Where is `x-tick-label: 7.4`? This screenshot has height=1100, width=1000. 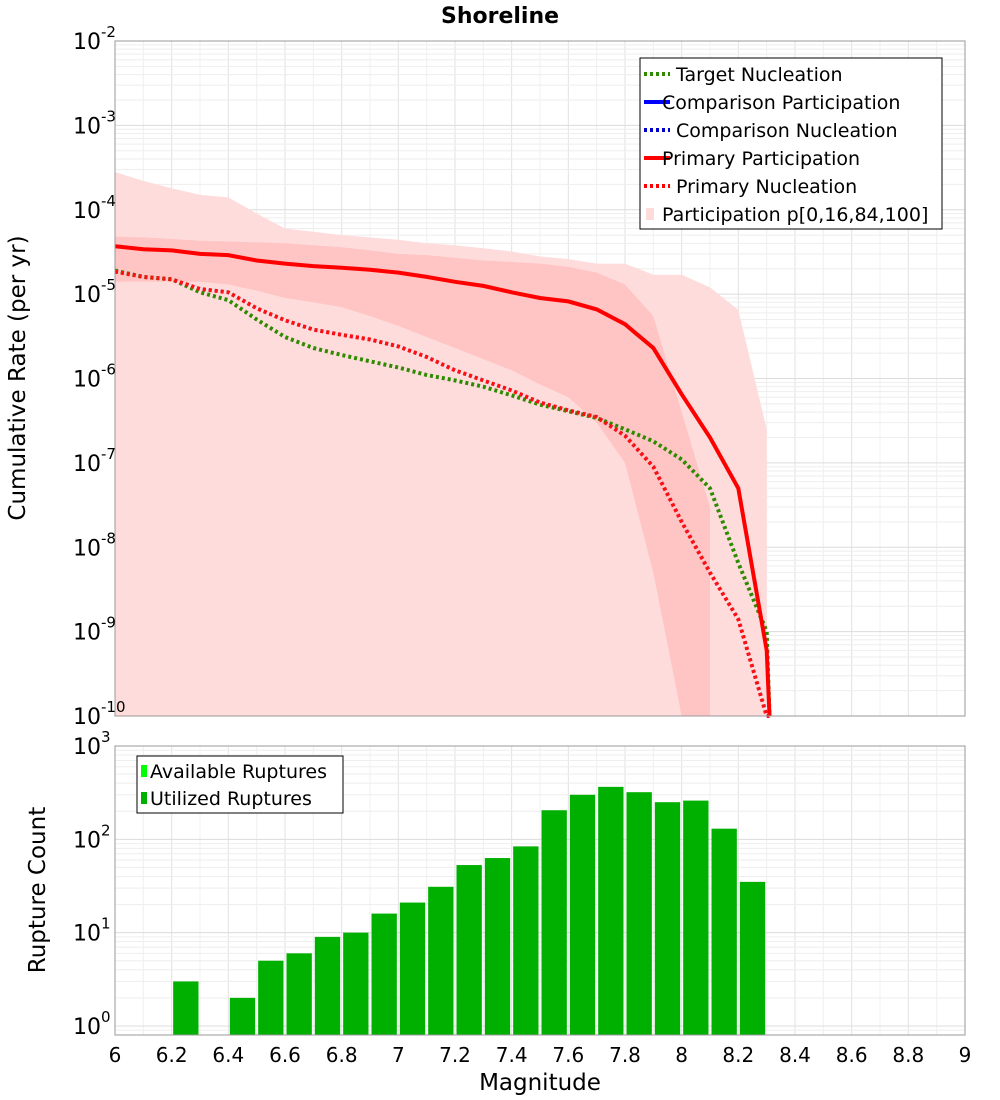 x-tick-label: 7.4 is located at coordinates (512, 1055).